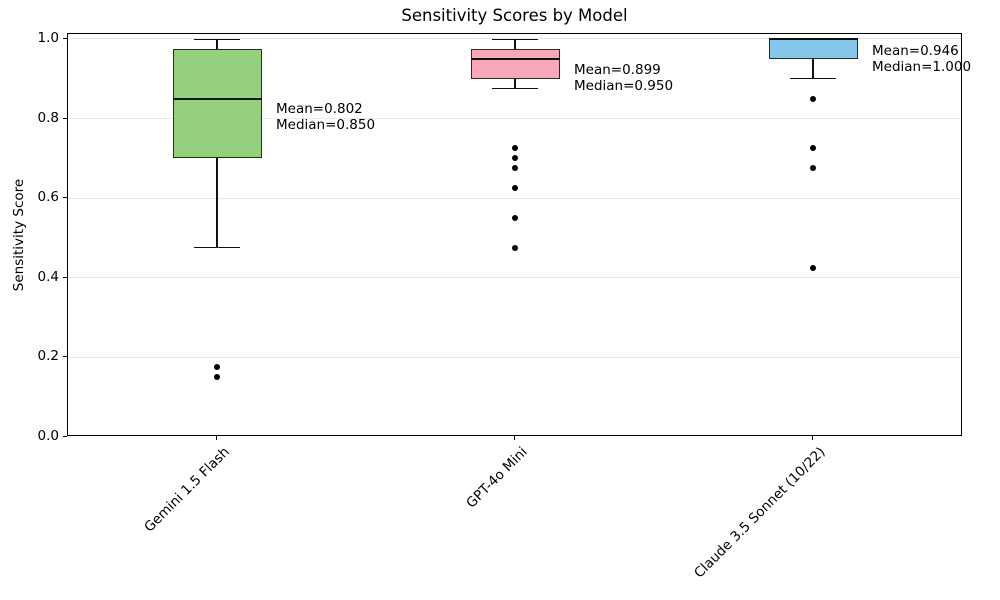 Image resolution: width=1000 pixels, height=600 pixels. I want to click on annotation-0: Mean=0.802 Median=0.850, so click(325, 117).